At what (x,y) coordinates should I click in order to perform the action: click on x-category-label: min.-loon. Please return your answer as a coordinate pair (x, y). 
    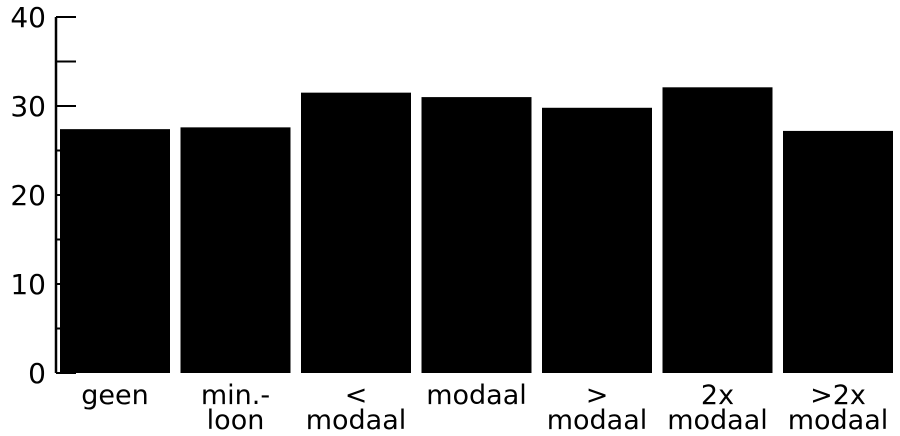
    Looking at the image, I should click on (235, 408).